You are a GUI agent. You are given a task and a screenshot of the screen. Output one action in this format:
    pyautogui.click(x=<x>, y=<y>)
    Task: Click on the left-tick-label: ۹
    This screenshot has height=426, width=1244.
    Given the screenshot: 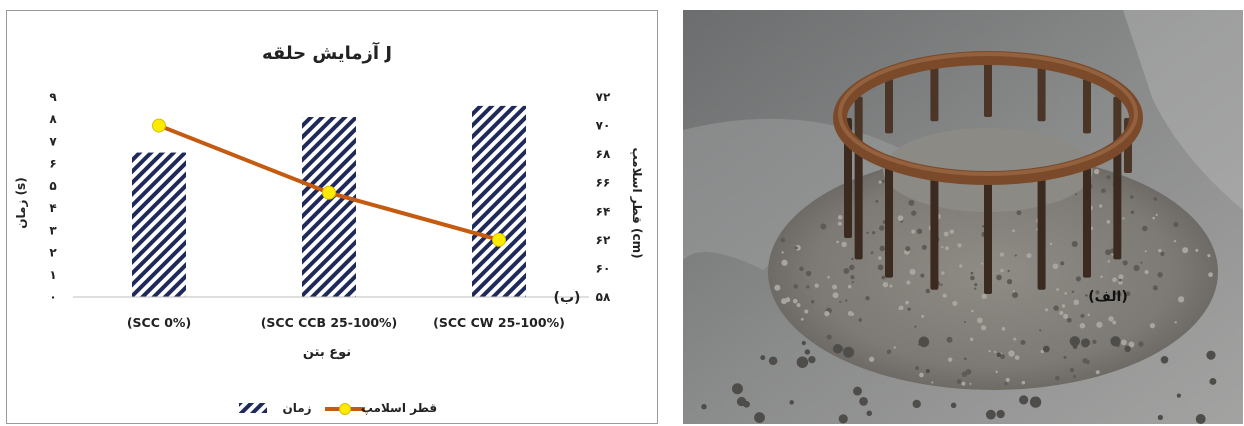 What is the action you would take?
    pyautogui.click(x=53, y=97)
    